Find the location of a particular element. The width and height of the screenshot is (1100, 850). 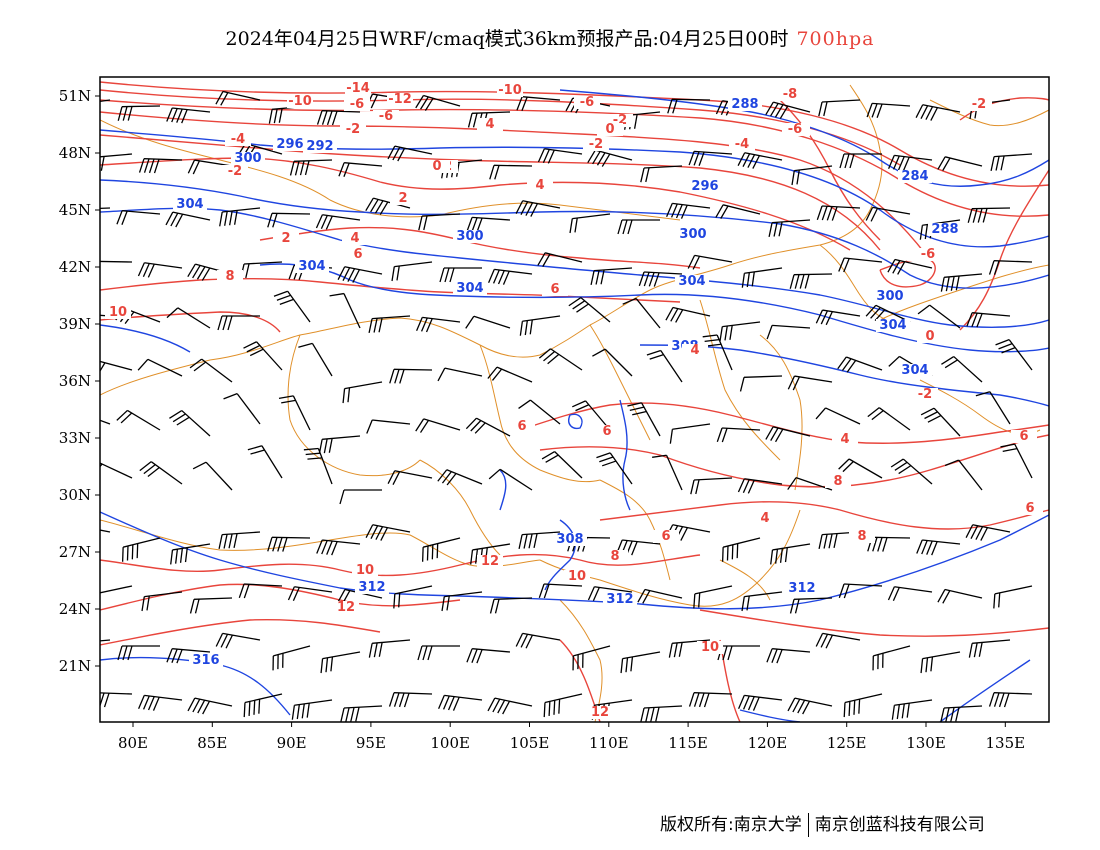

height-label: 288 is located at coordinates (944, 229).